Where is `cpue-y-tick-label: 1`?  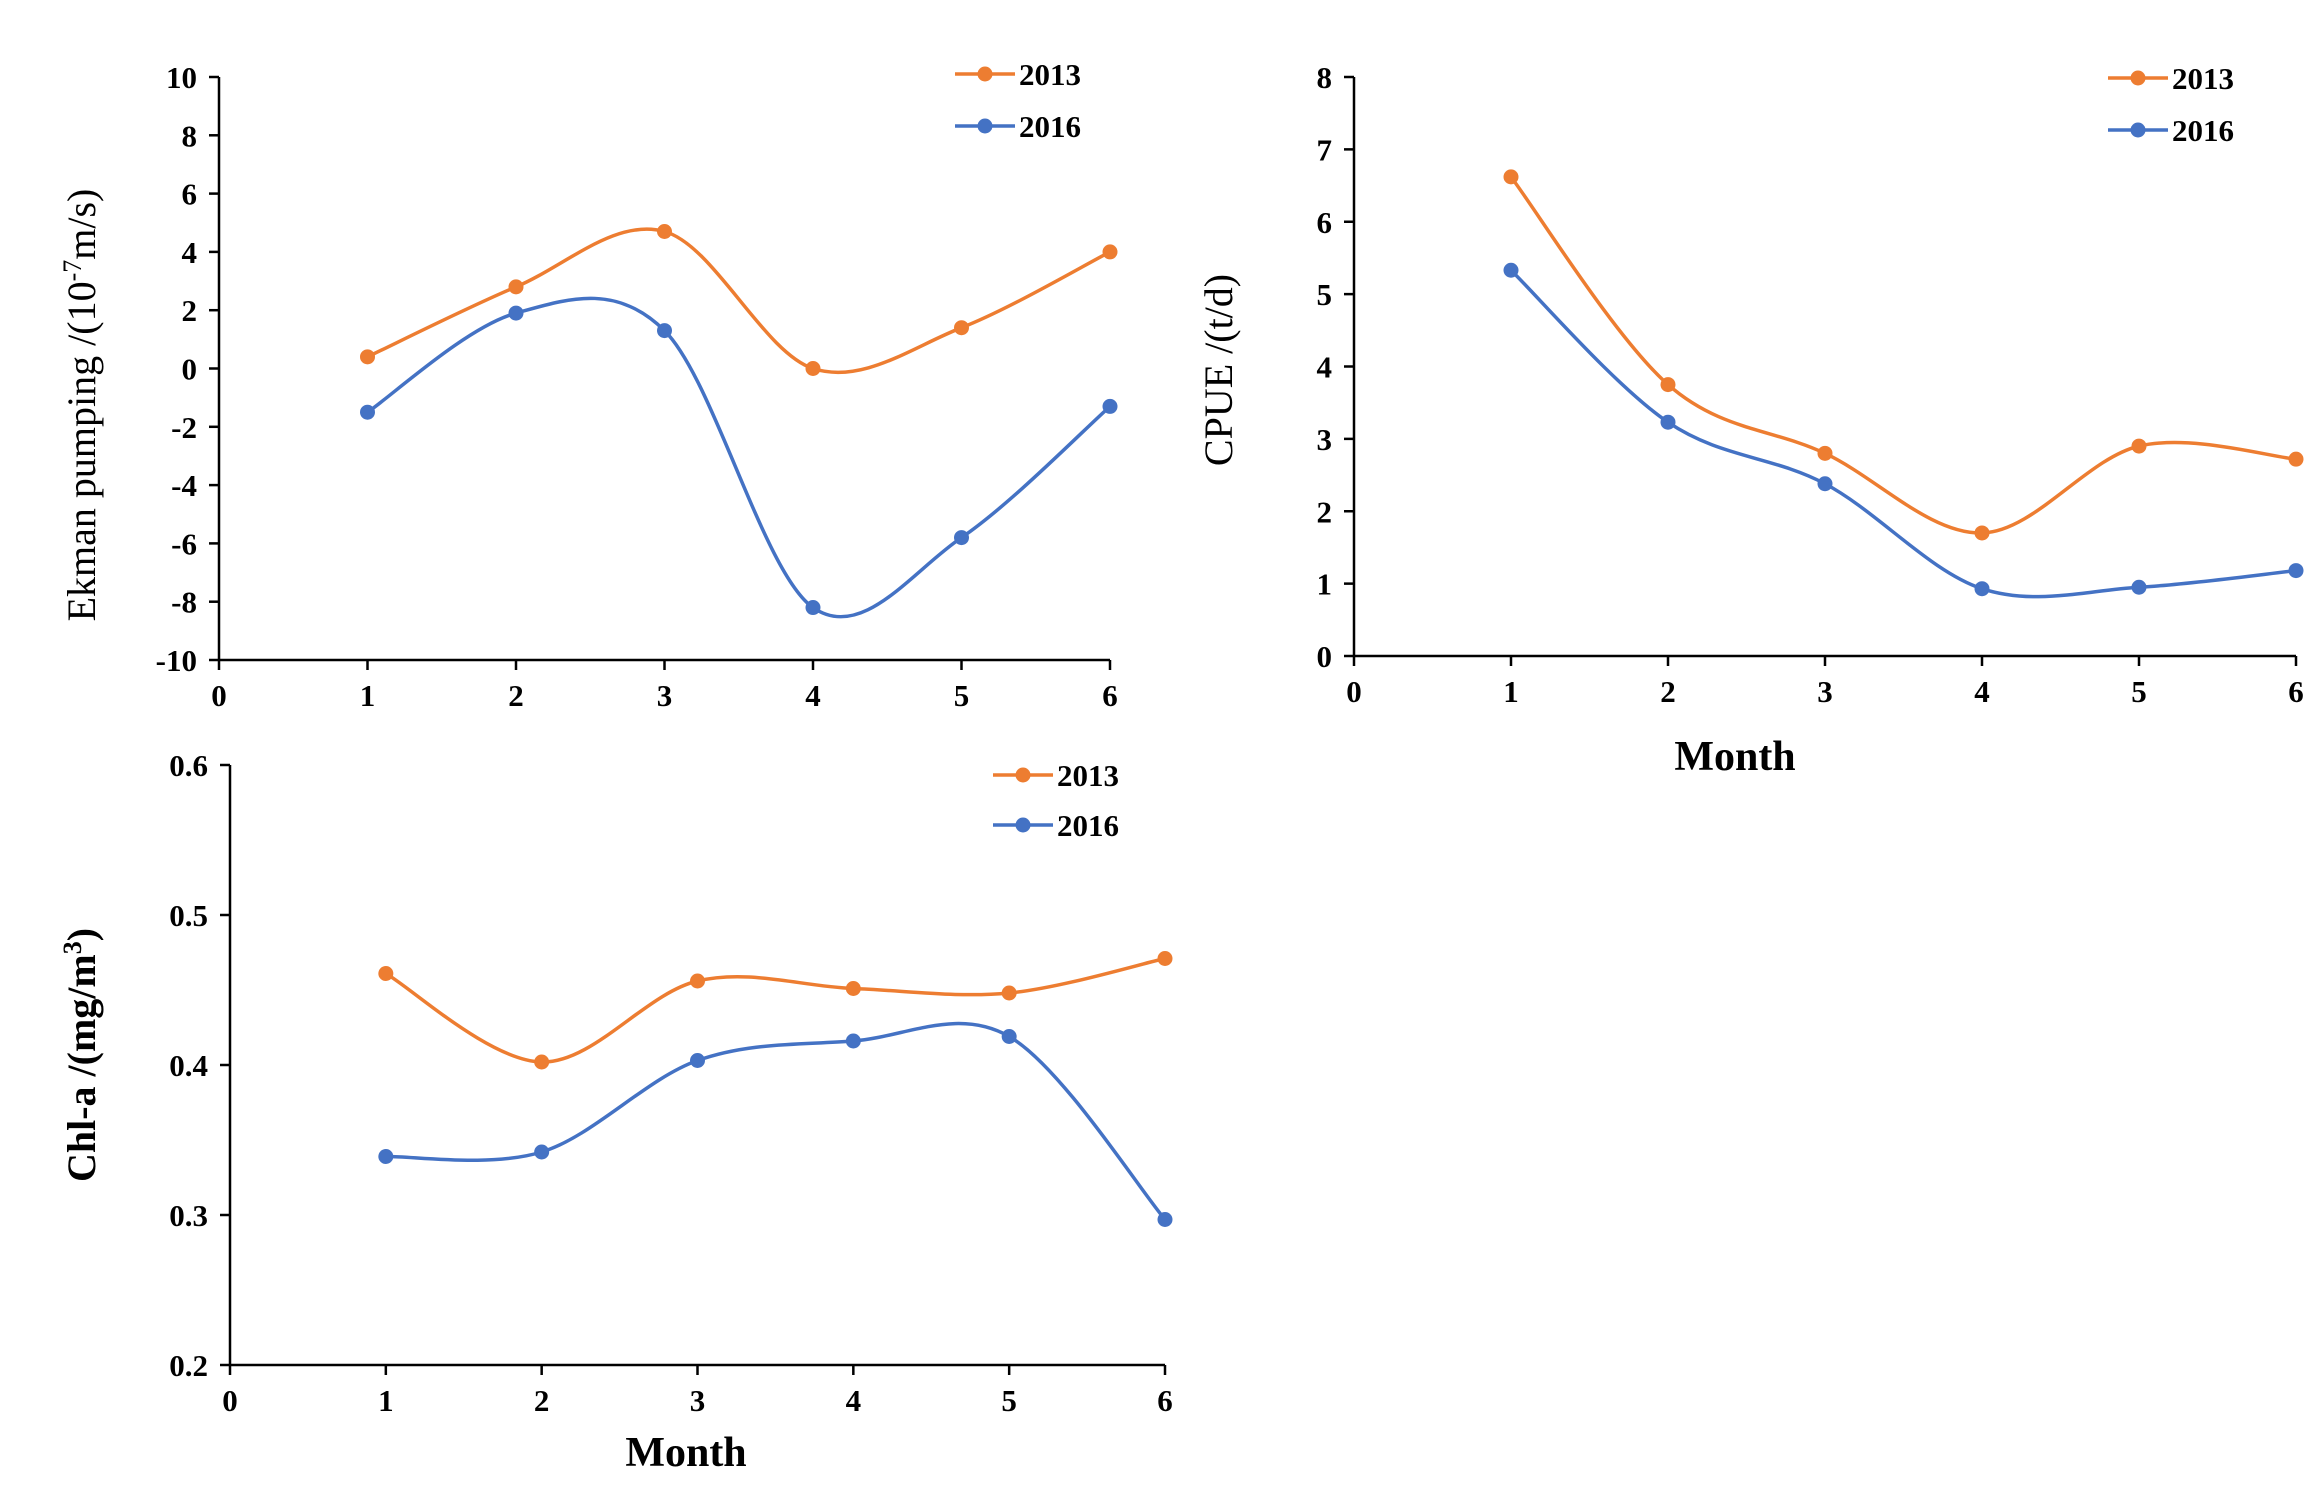
cpue-y-tick-label: 1 is located at coordinates (1325, 584).